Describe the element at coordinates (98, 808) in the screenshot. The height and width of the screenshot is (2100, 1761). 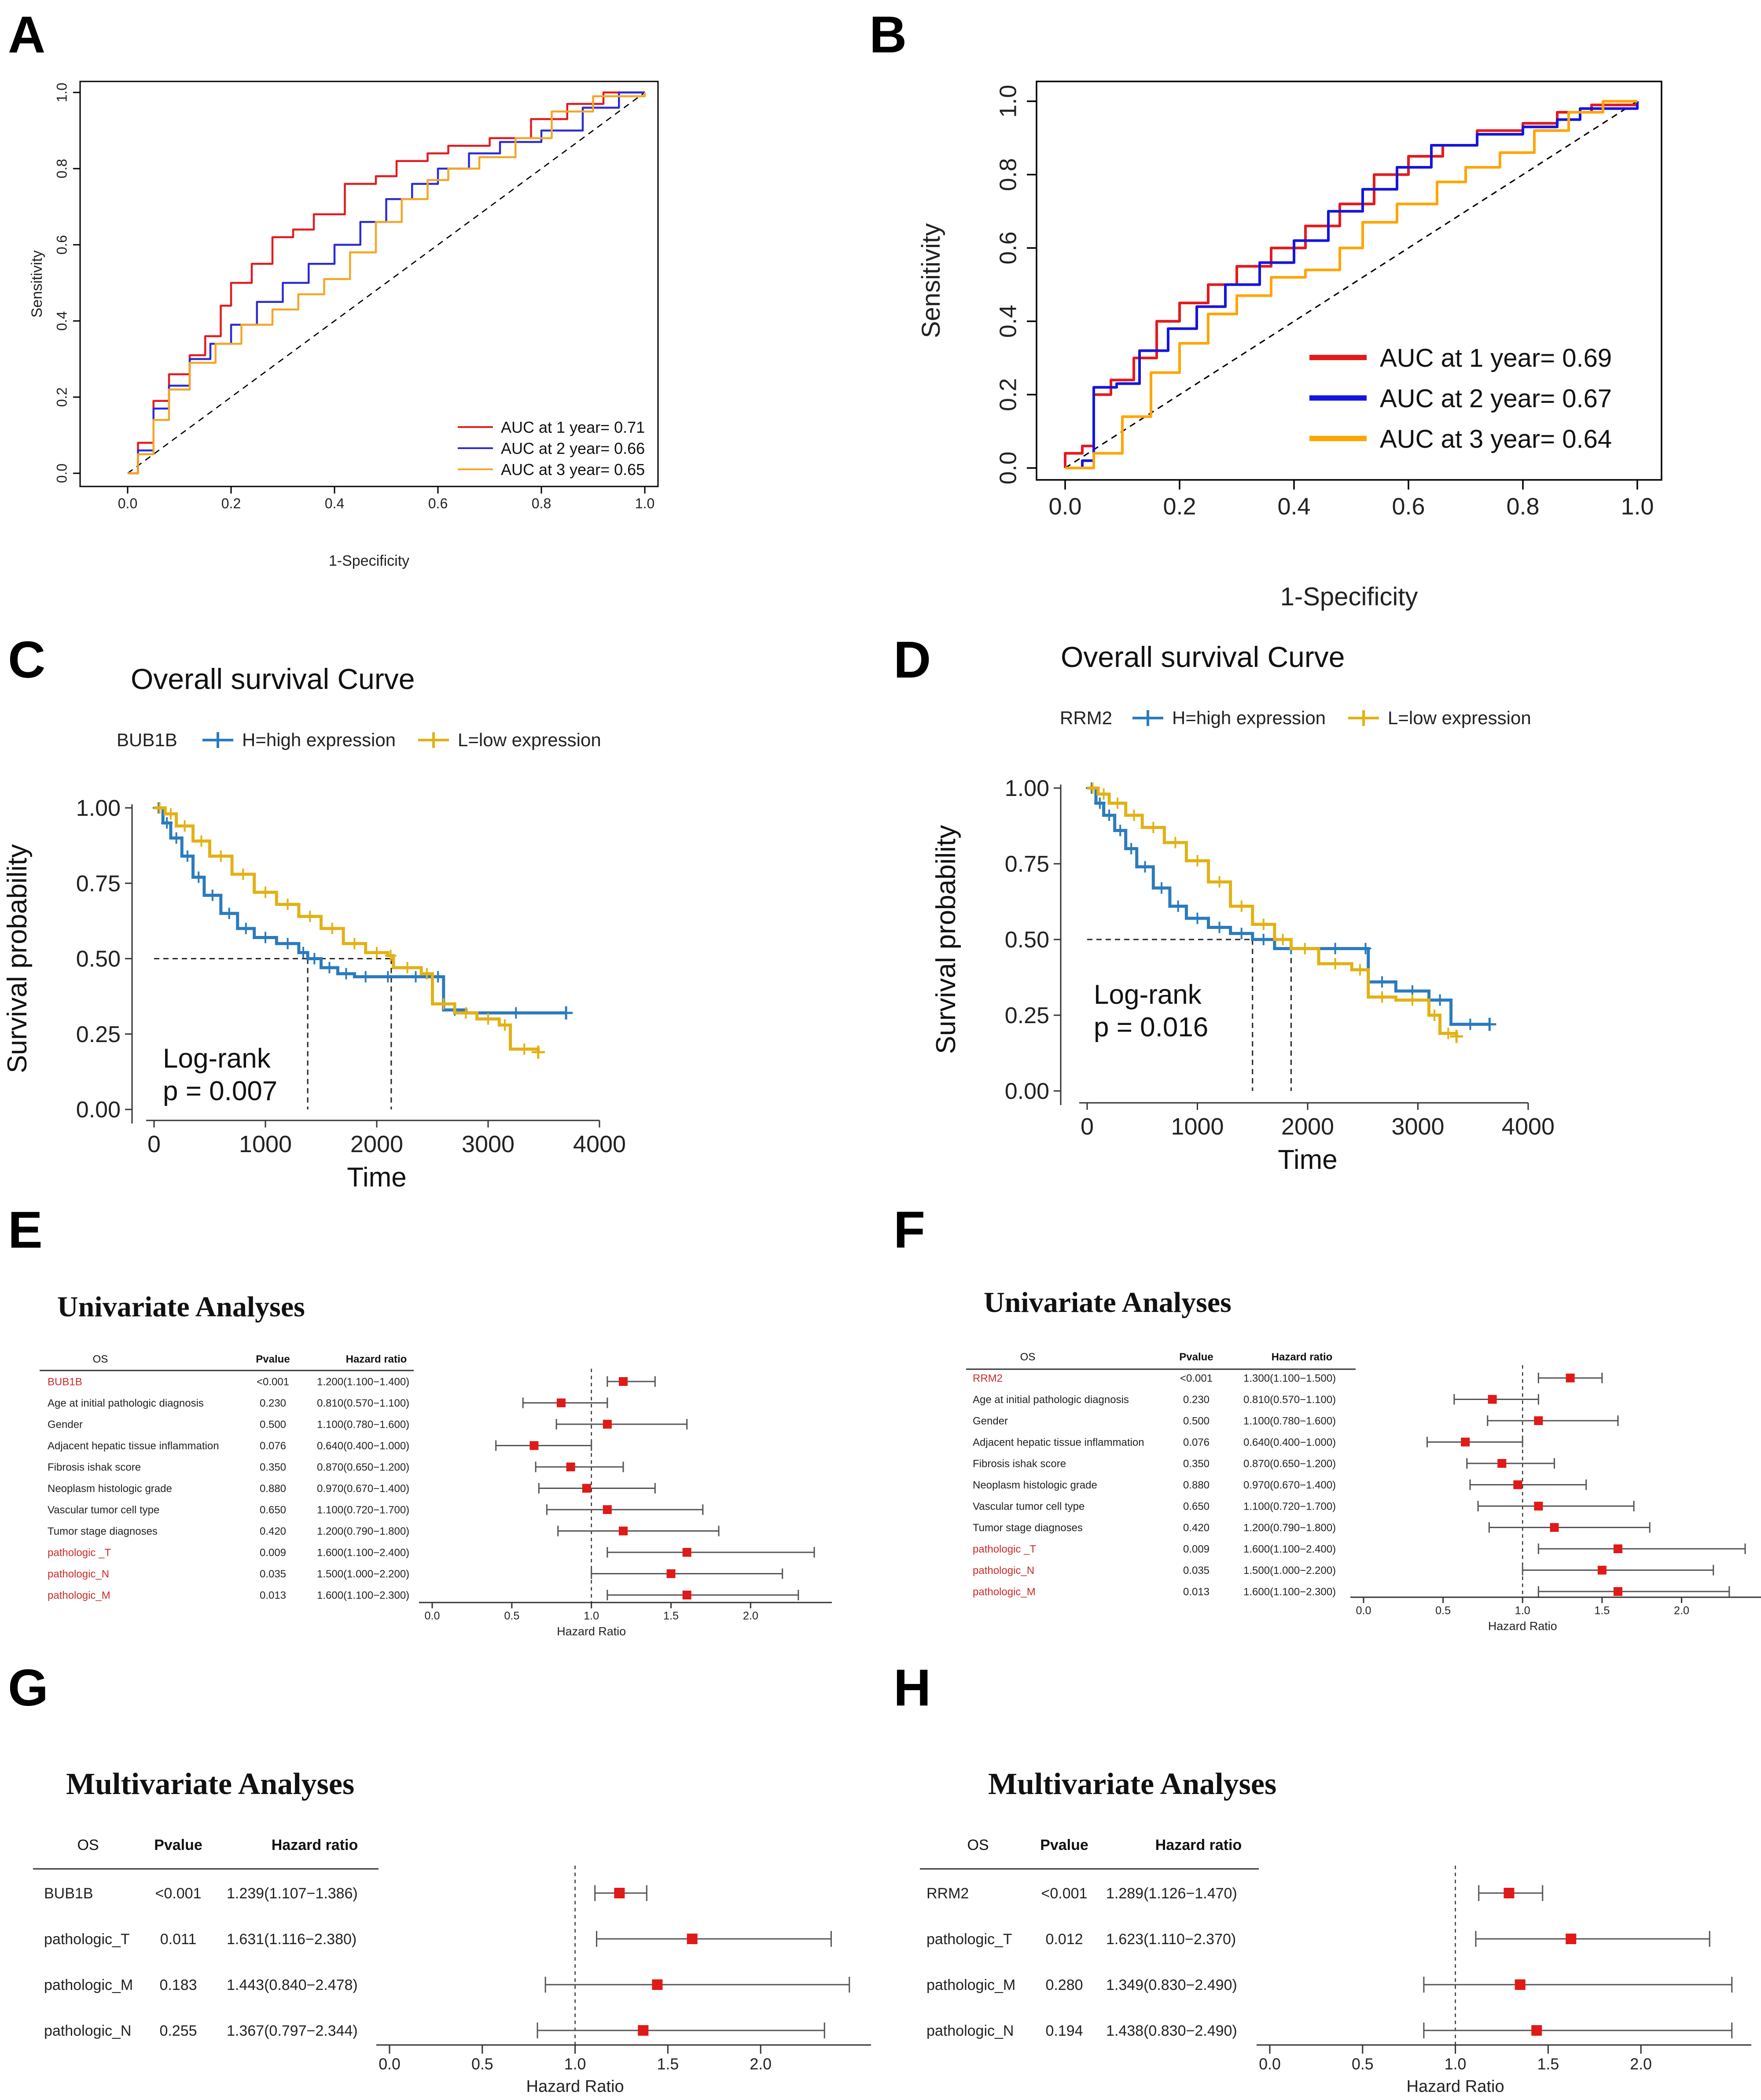
I see `y-tick-label: 1.00` at that location.